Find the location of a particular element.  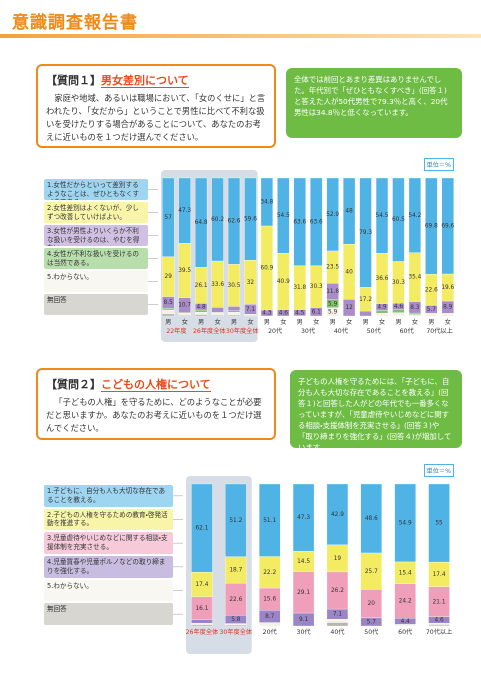

legend-item: 3.女性が男性よりいくらか不利な扱いを受けるのは、やむを得ない。 is located at coordinates (96, 235).